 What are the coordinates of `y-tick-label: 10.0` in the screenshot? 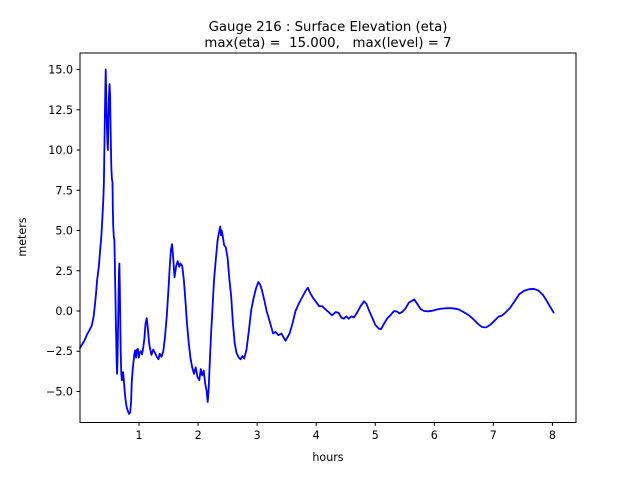 It's located at (60, 150).